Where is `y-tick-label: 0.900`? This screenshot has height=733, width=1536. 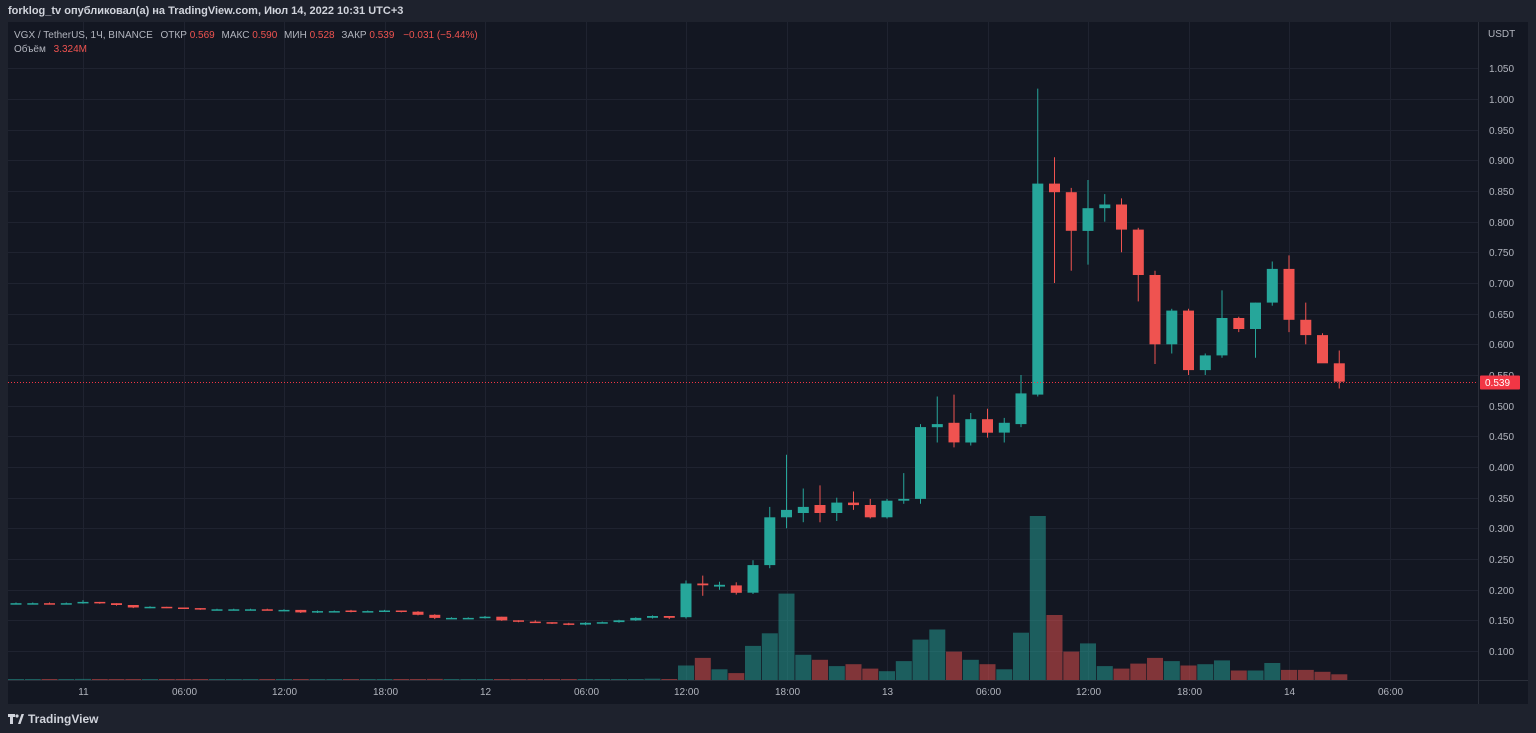
y-tick-label: 0.900 is located at coordinates (1501, 161).